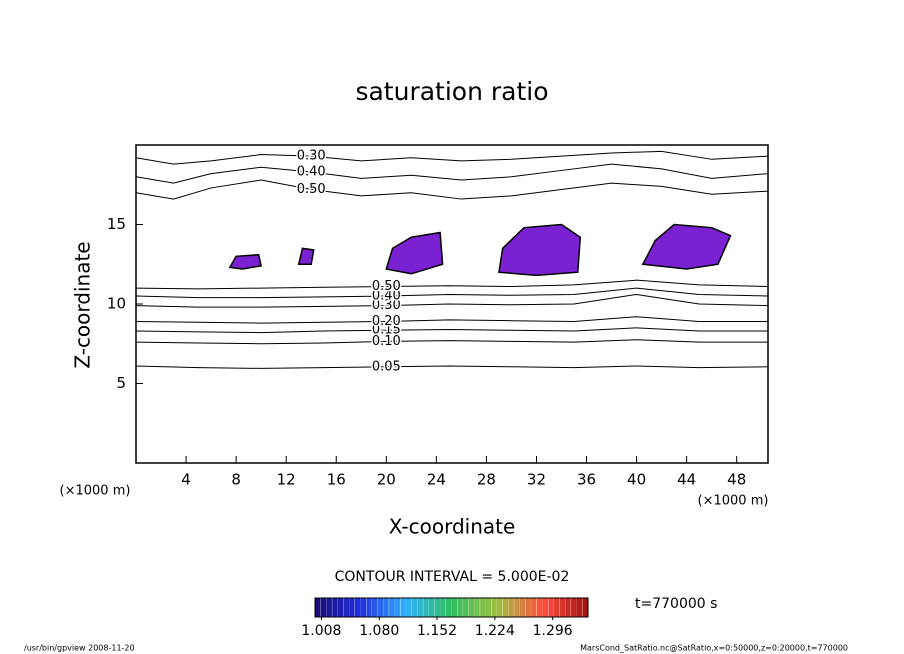 The width and height of the screenshot is (904, 654). Describe the element at coordinates (386, 366) in the screenshot. I see `contour-label: 0.05` at that location.